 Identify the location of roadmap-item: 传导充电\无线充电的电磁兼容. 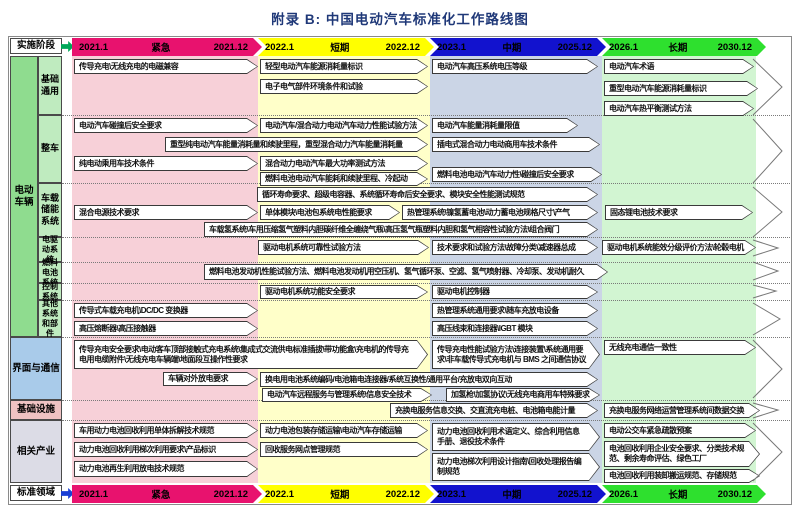
(166, 66).